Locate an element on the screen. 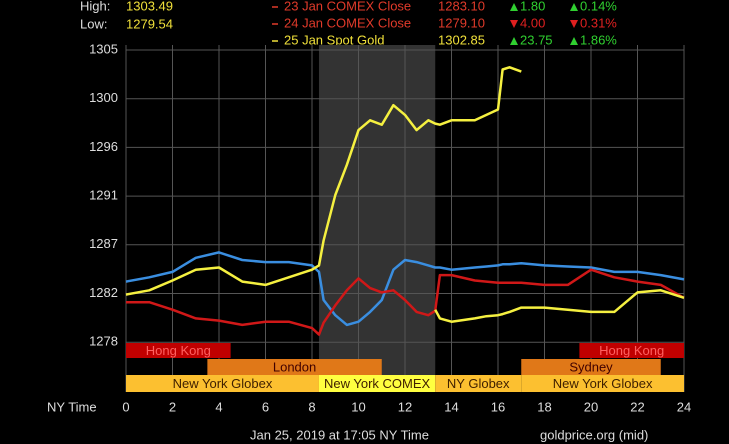 The width and height of the screenshot is (729, 444). y-tick-label: 1300 is located at coordinates (103, 97).